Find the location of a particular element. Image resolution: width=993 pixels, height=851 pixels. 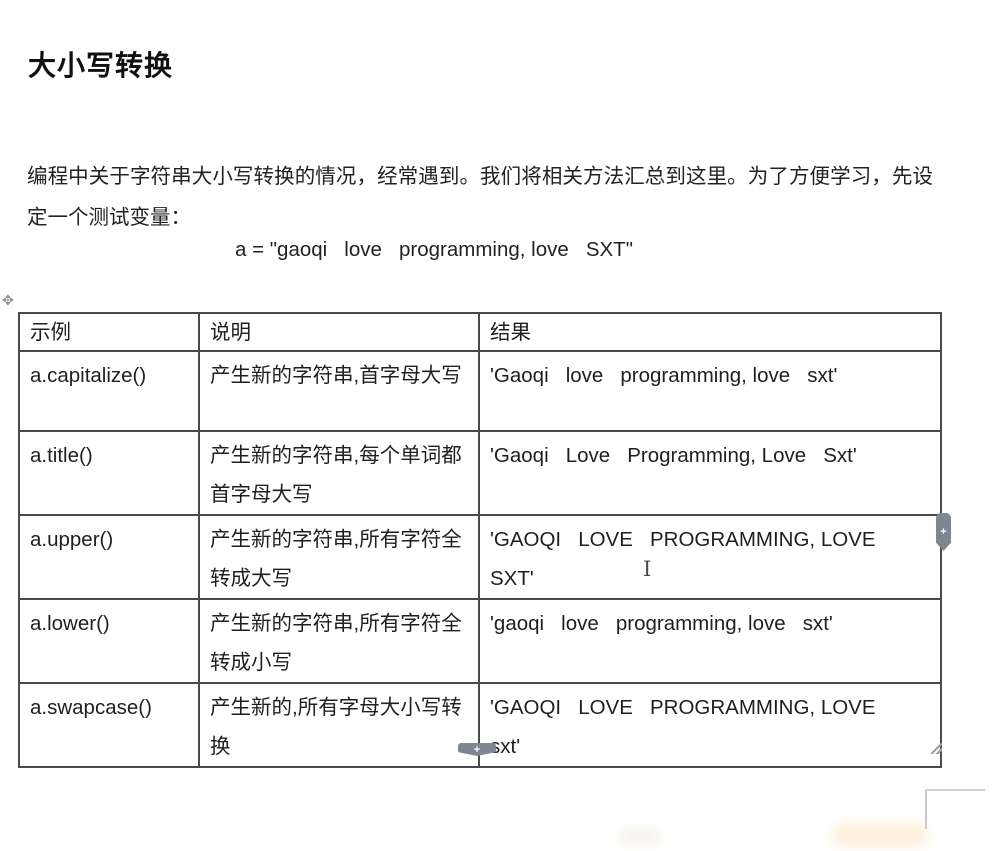

header-description: 说明 is located at coordinates (339, 332).